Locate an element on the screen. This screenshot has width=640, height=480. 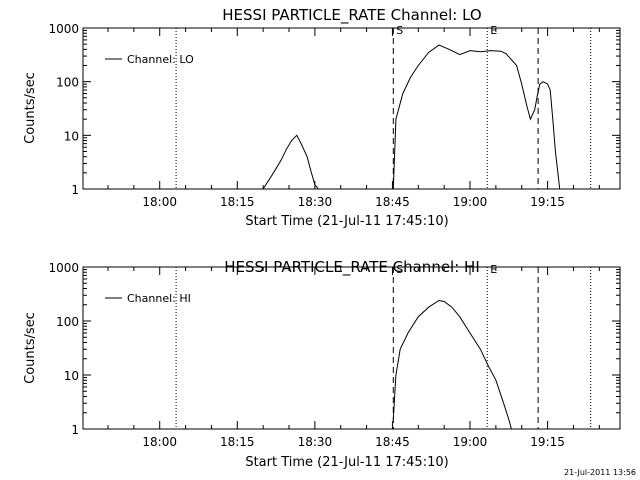
legend-entry: Channel: LO is located at coordinates (160, 59).